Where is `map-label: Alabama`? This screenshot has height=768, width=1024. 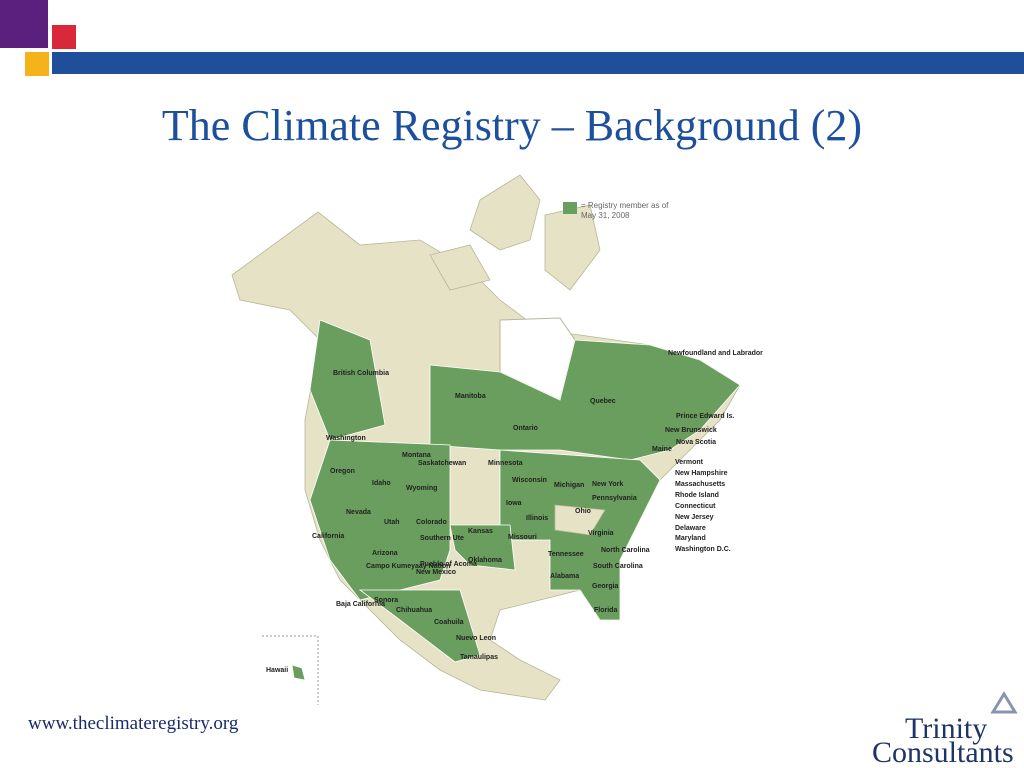
map-label: Alabama is located at coordinates (564, 576).